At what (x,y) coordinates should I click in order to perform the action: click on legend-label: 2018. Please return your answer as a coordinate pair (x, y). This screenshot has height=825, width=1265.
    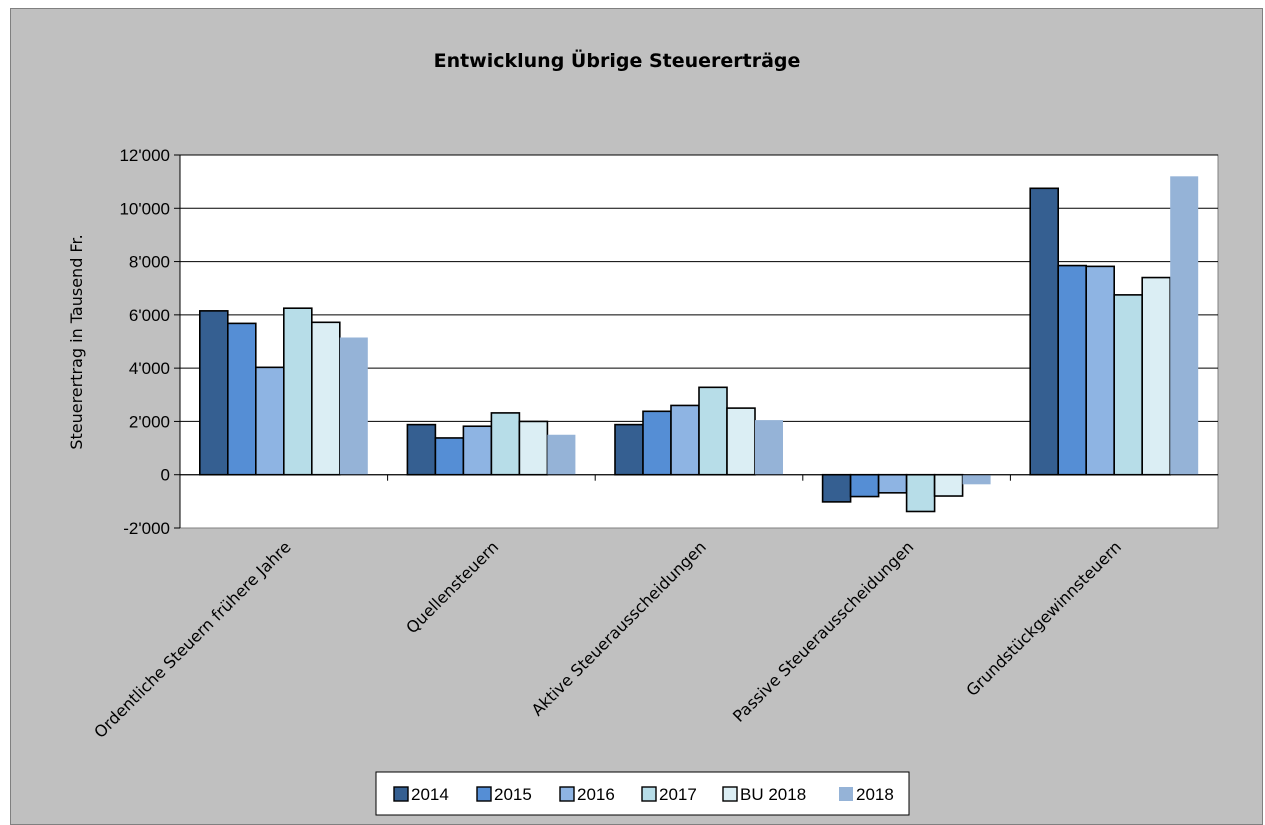
    Looking at the image, I should click on (875, 794).